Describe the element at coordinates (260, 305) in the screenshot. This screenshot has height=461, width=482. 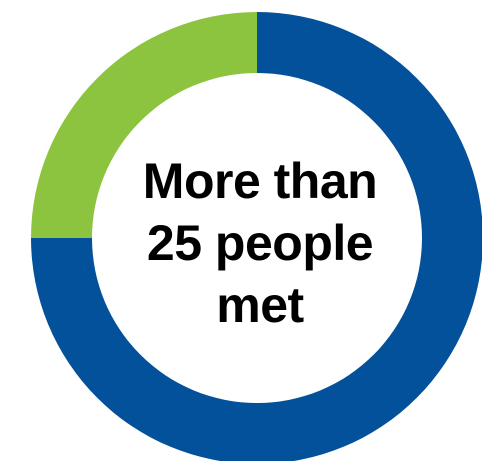
I see `center-label-line-3: met` at that location.